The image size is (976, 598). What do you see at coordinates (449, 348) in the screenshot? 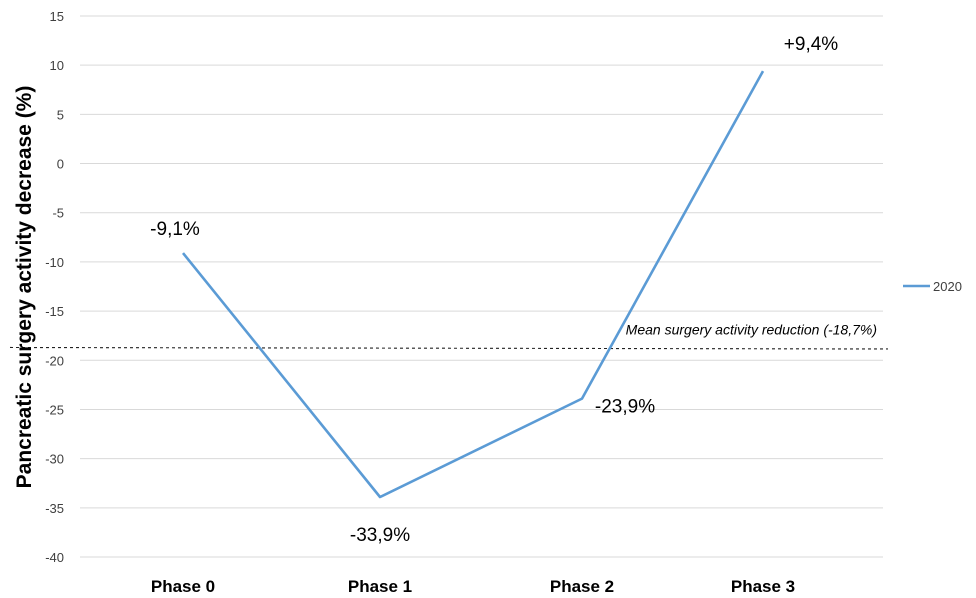
I see `mean-reference-line` at bounding box center [449, 348].